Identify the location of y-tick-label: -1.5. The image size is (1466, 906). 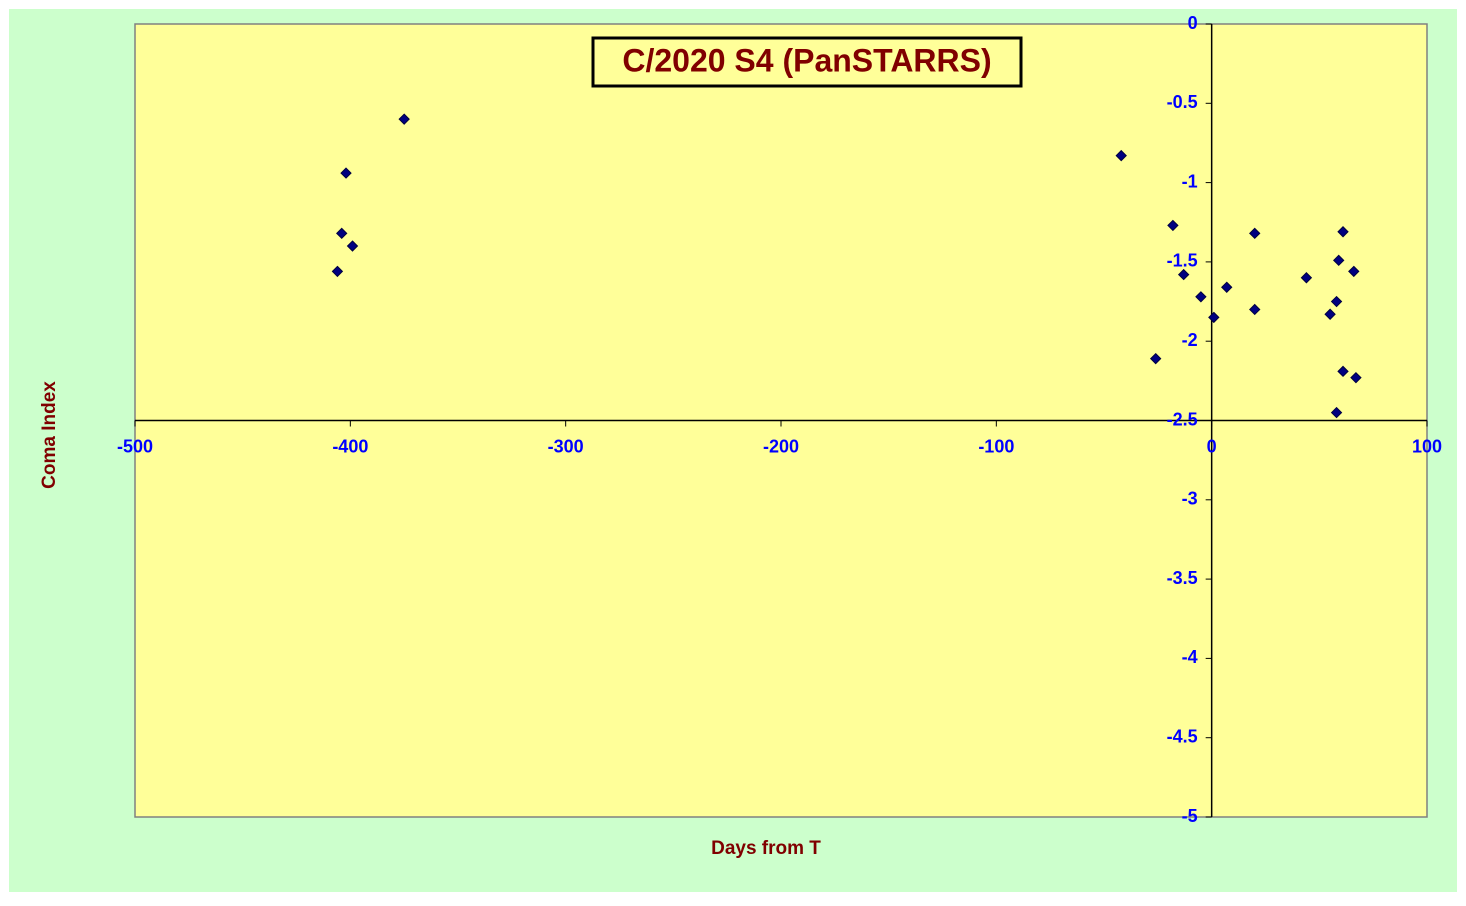
(1182, 261).